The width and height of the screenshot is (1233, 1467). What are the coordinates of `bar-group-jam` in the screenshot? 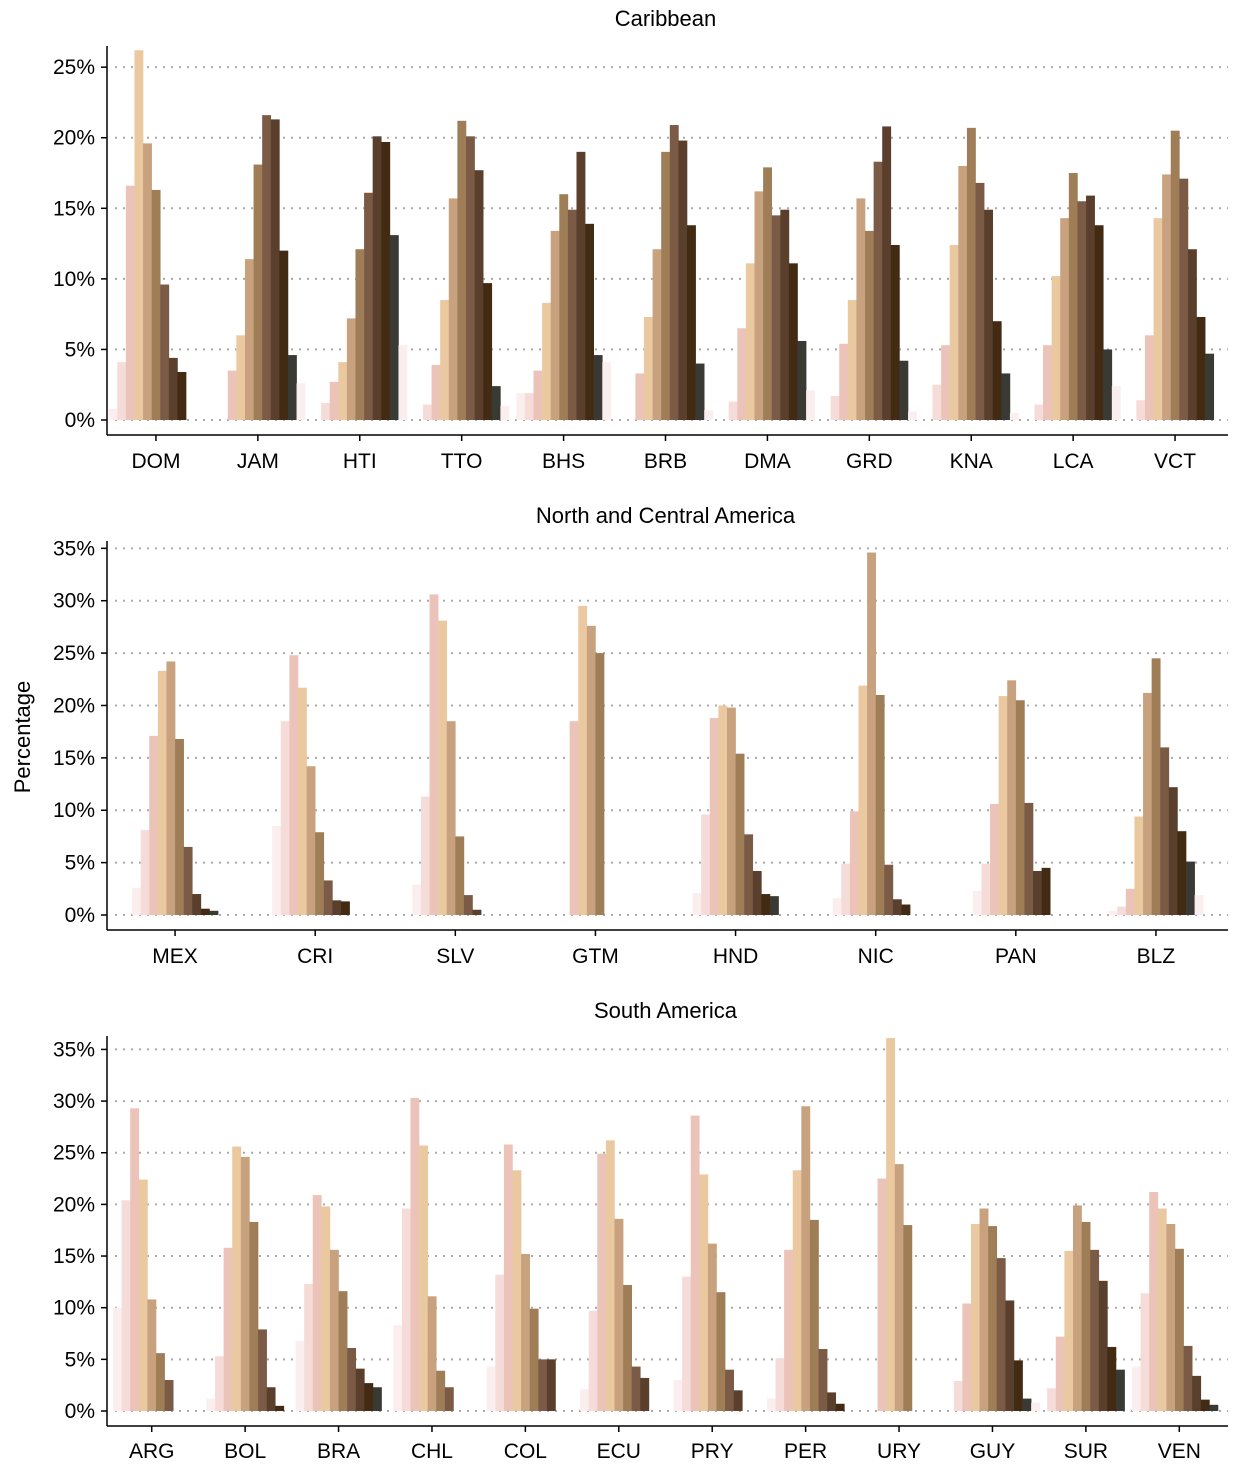 It's located at (266, 268).